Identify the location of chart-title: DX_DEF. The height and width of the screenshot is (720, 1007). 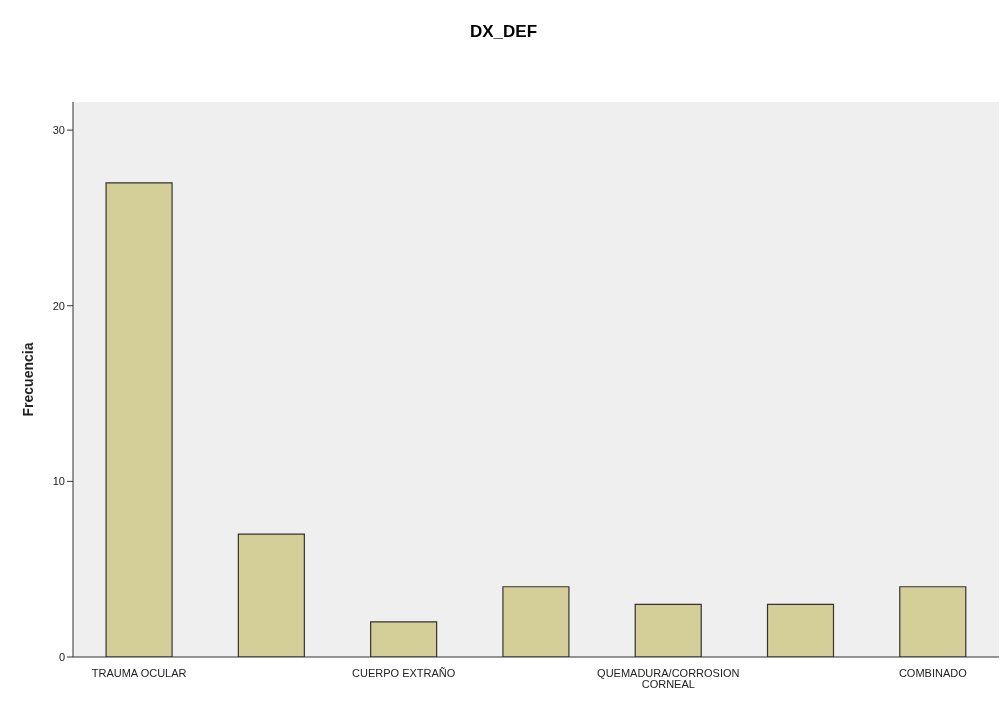
(503, 32).